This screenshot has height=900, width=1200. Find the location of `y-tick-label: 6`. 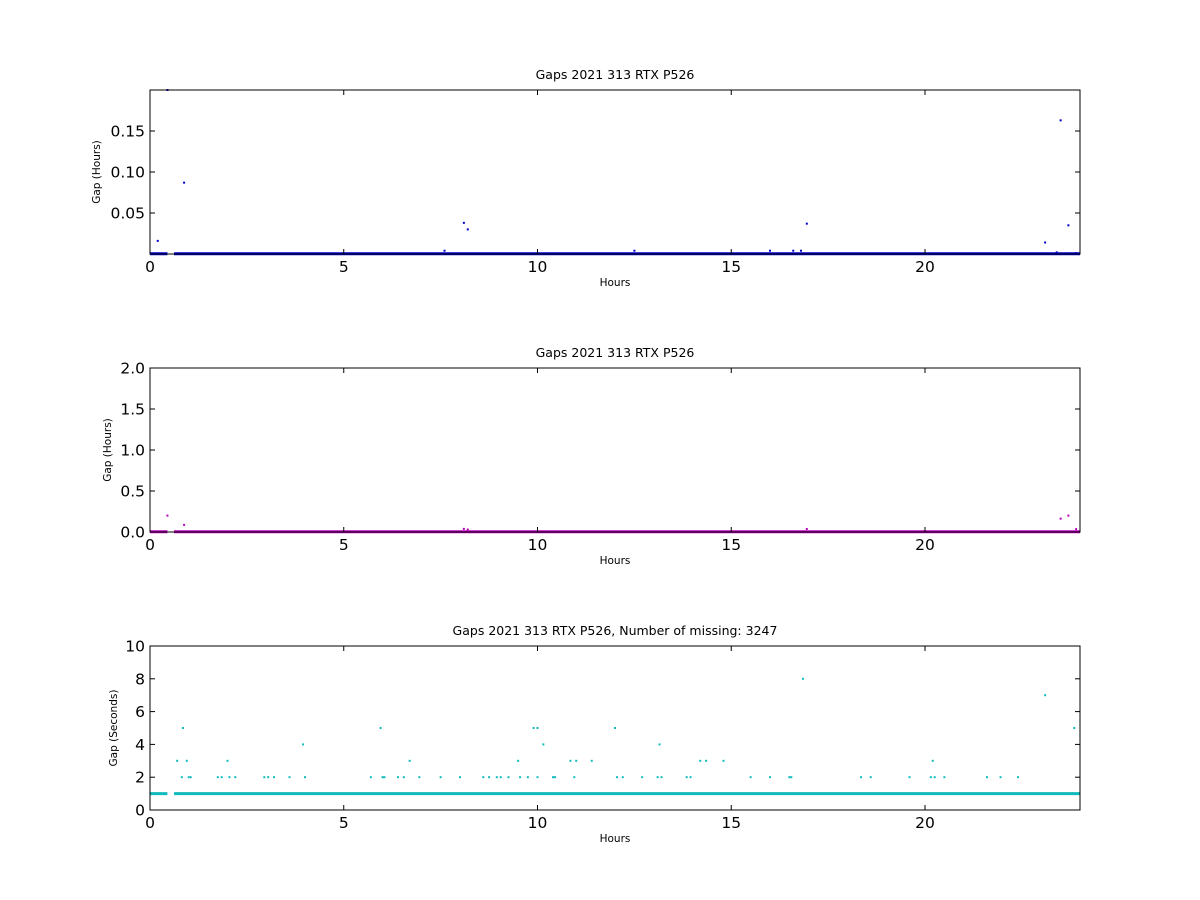

y-tick-label: 6 is located at coordinates (140, 712).